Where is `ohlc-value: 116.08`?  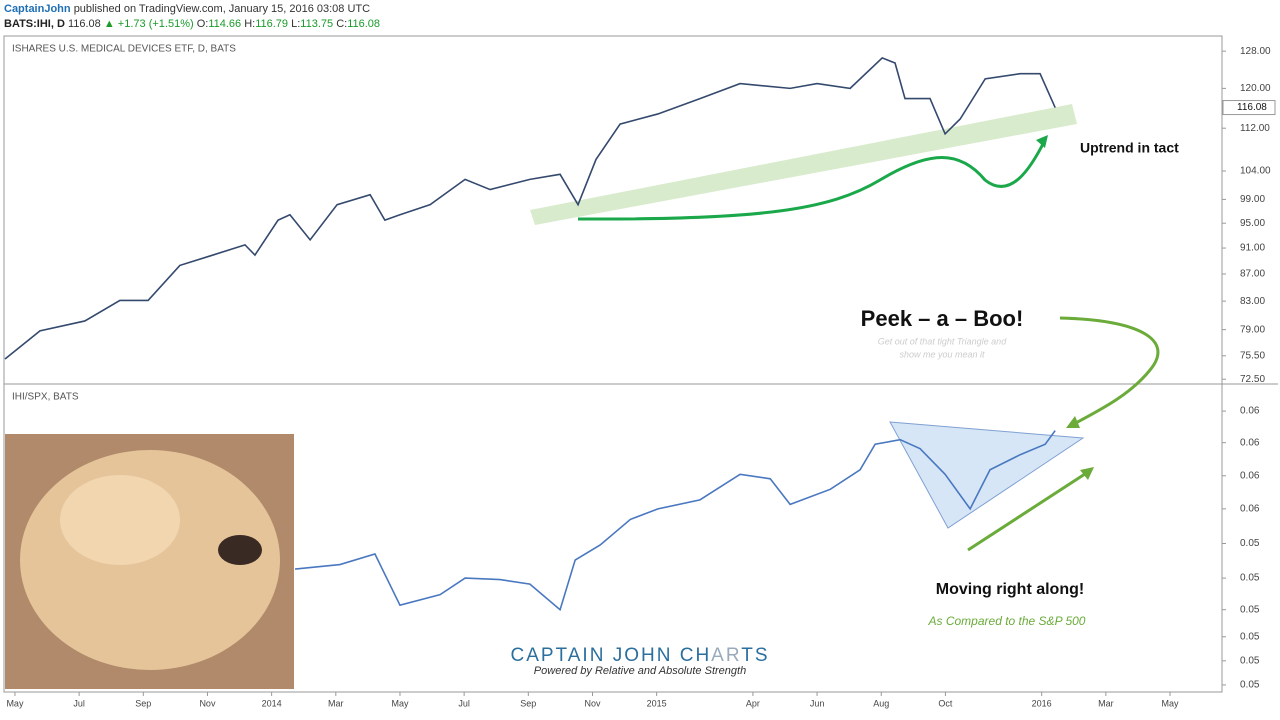
ohlc-value: 116.08 is located at coordinates (364, 24).